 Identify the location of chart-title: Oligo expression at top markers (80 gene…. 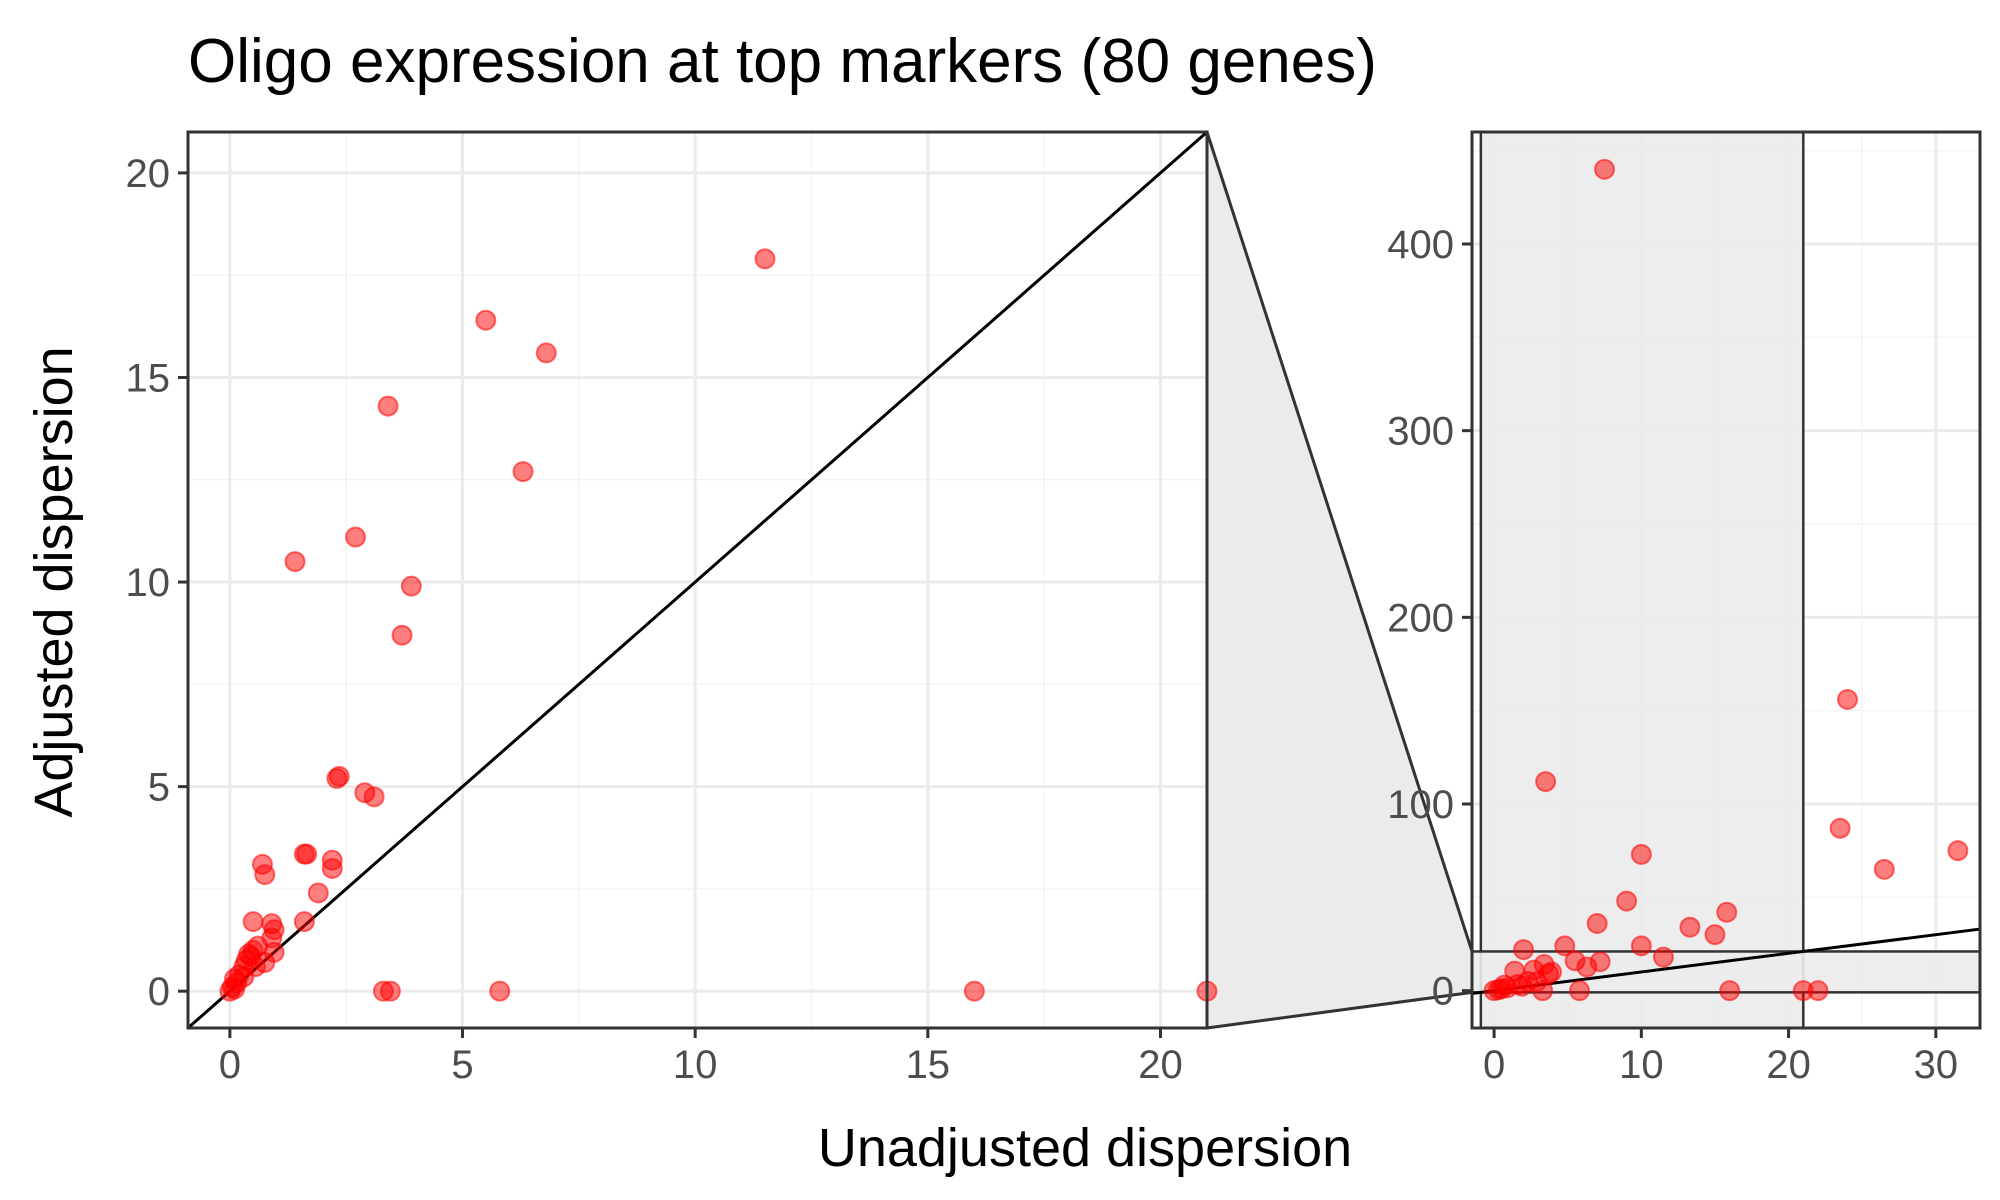
(782, 61).